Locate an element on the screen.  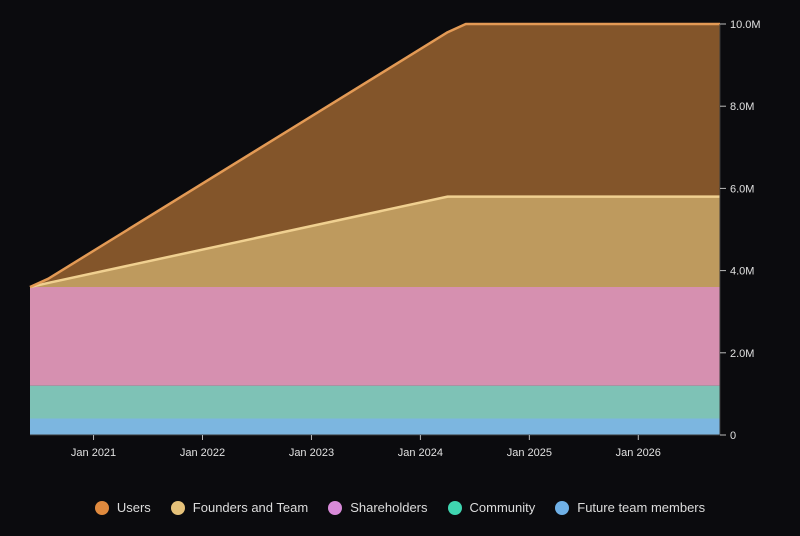
x-tick-label: Jan 2026 is located at coordinates (638, 453).